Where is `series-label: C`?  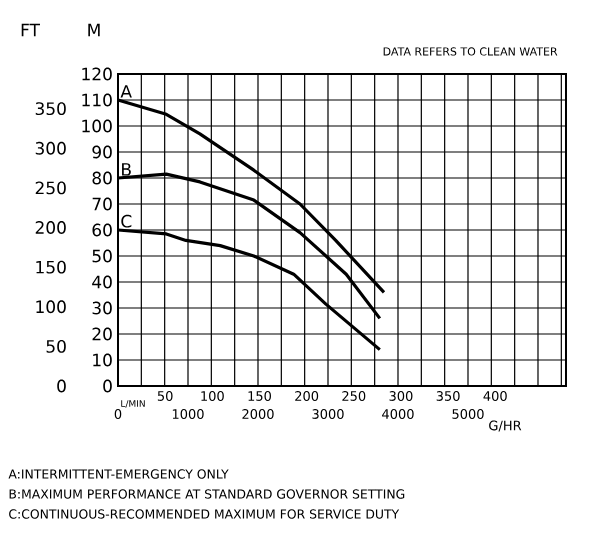
series-label: C is located at coordinates (126, 221).